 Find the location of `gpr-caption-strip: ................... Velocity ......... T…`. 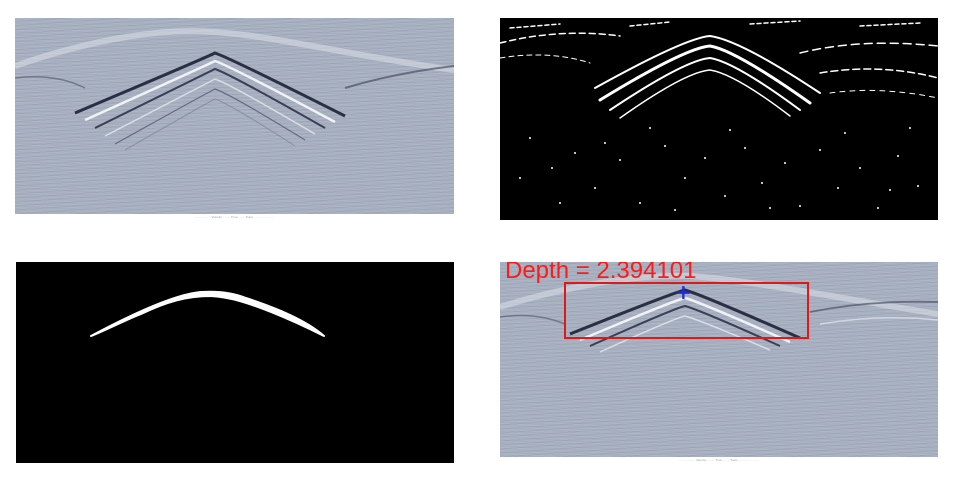

gpr-caption-strip: ................... Velocity ......... T… is located at coordinates (234, 217).